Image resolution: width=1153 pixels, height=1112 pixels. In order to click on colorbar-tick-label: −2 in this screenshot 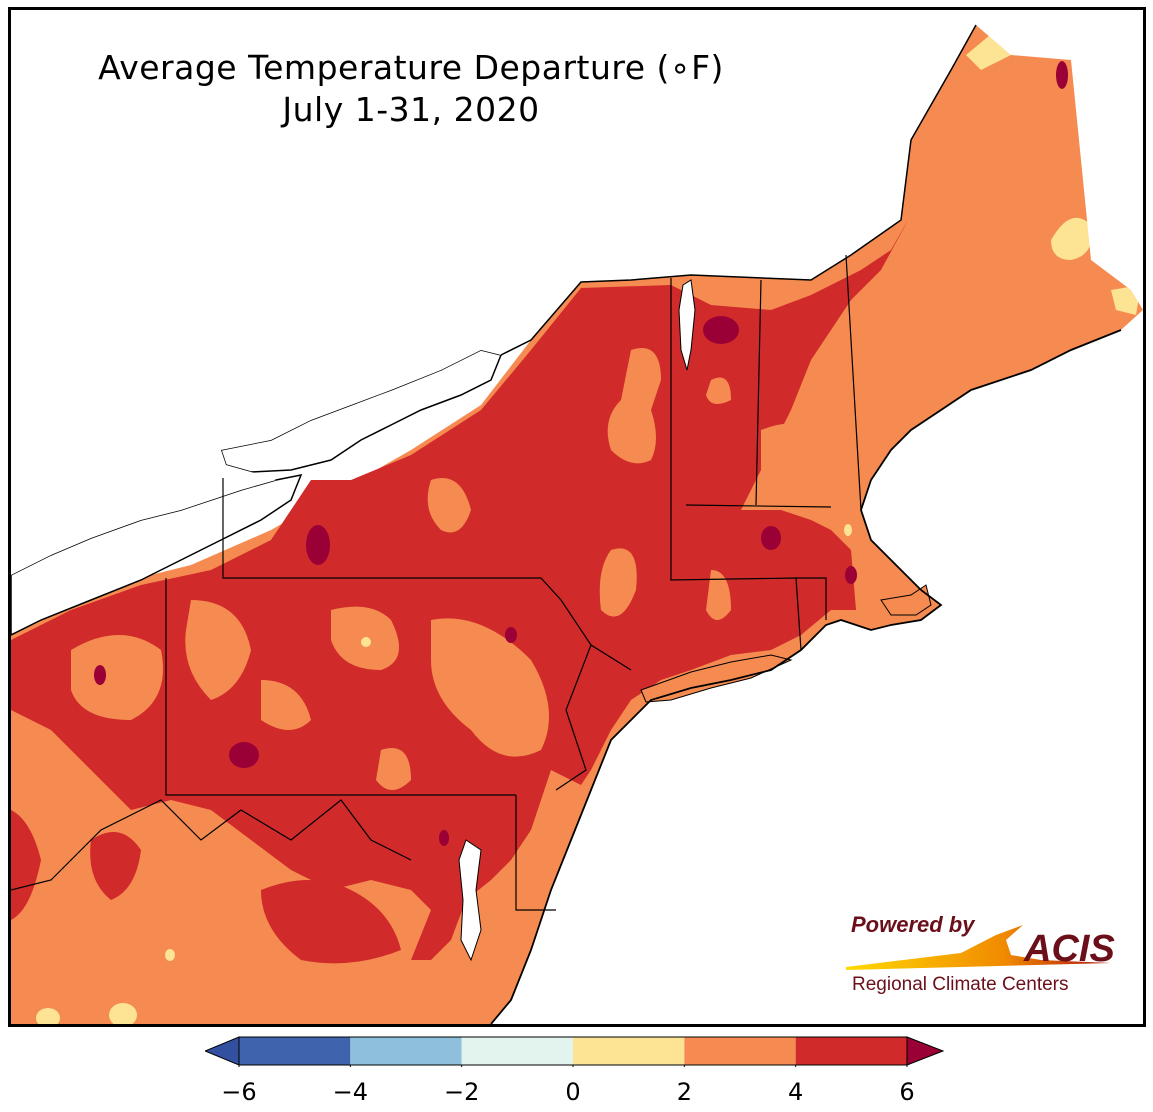, I will do `click(461, 1092)`.